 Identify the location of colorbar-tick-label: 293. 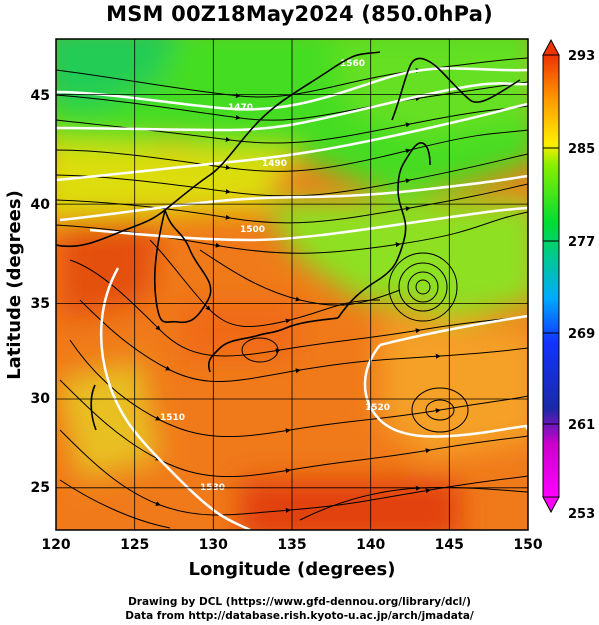
(581, 56).